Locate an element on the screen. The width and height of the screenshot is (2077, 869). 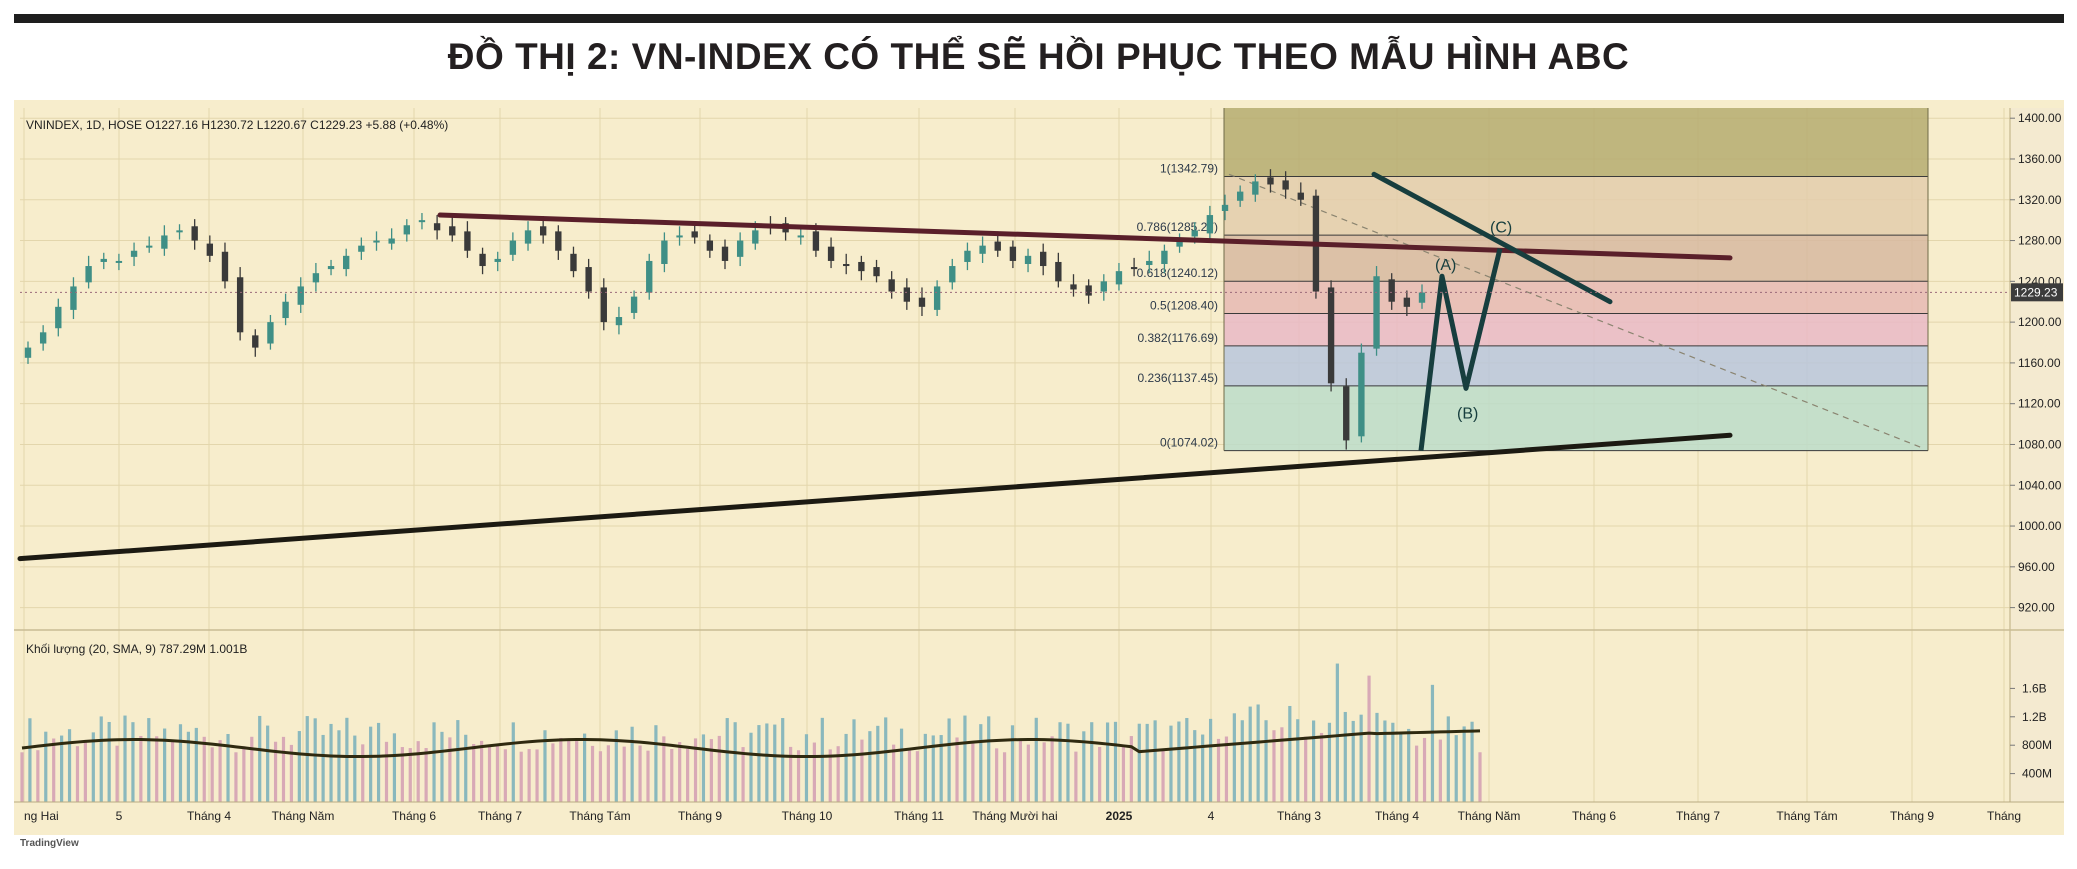
time-tick-label: 5 is located at coordinates (119, 816).